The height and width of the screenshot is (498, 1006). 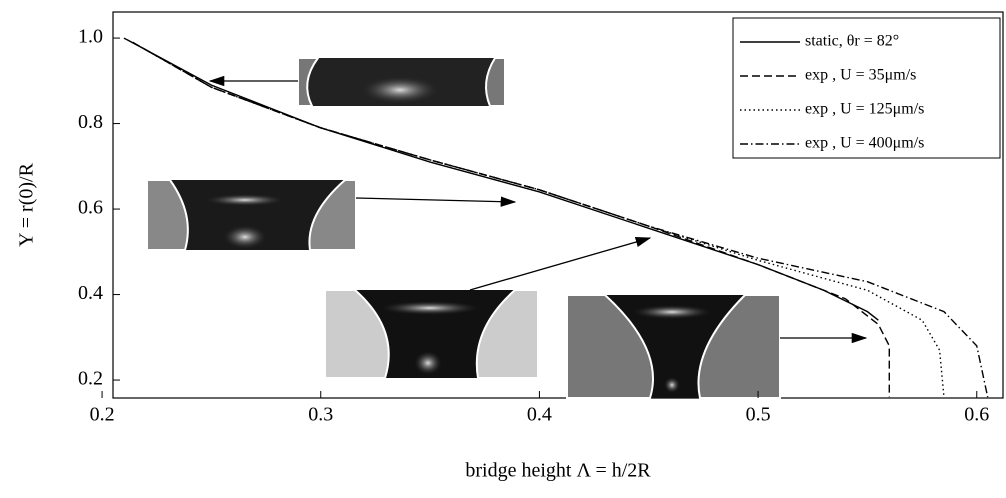 What do you see at coordinates (90, 122) in the screenshot?
I see `y-tick-label: 0.8` at bounding box center [90, 122].